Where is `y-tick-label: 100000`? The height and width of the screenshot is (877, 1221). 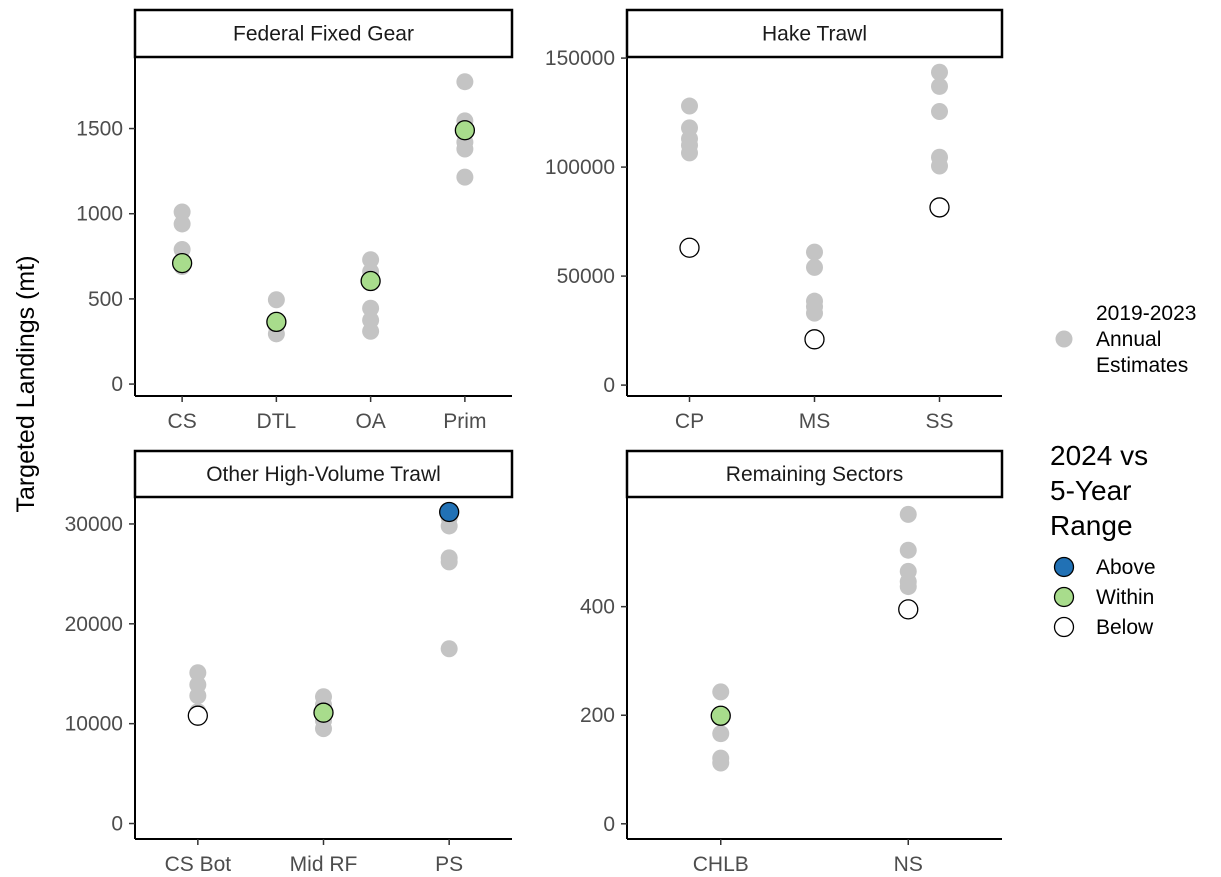
y-tick-label: 100000 is located at coordinates (580, 167).